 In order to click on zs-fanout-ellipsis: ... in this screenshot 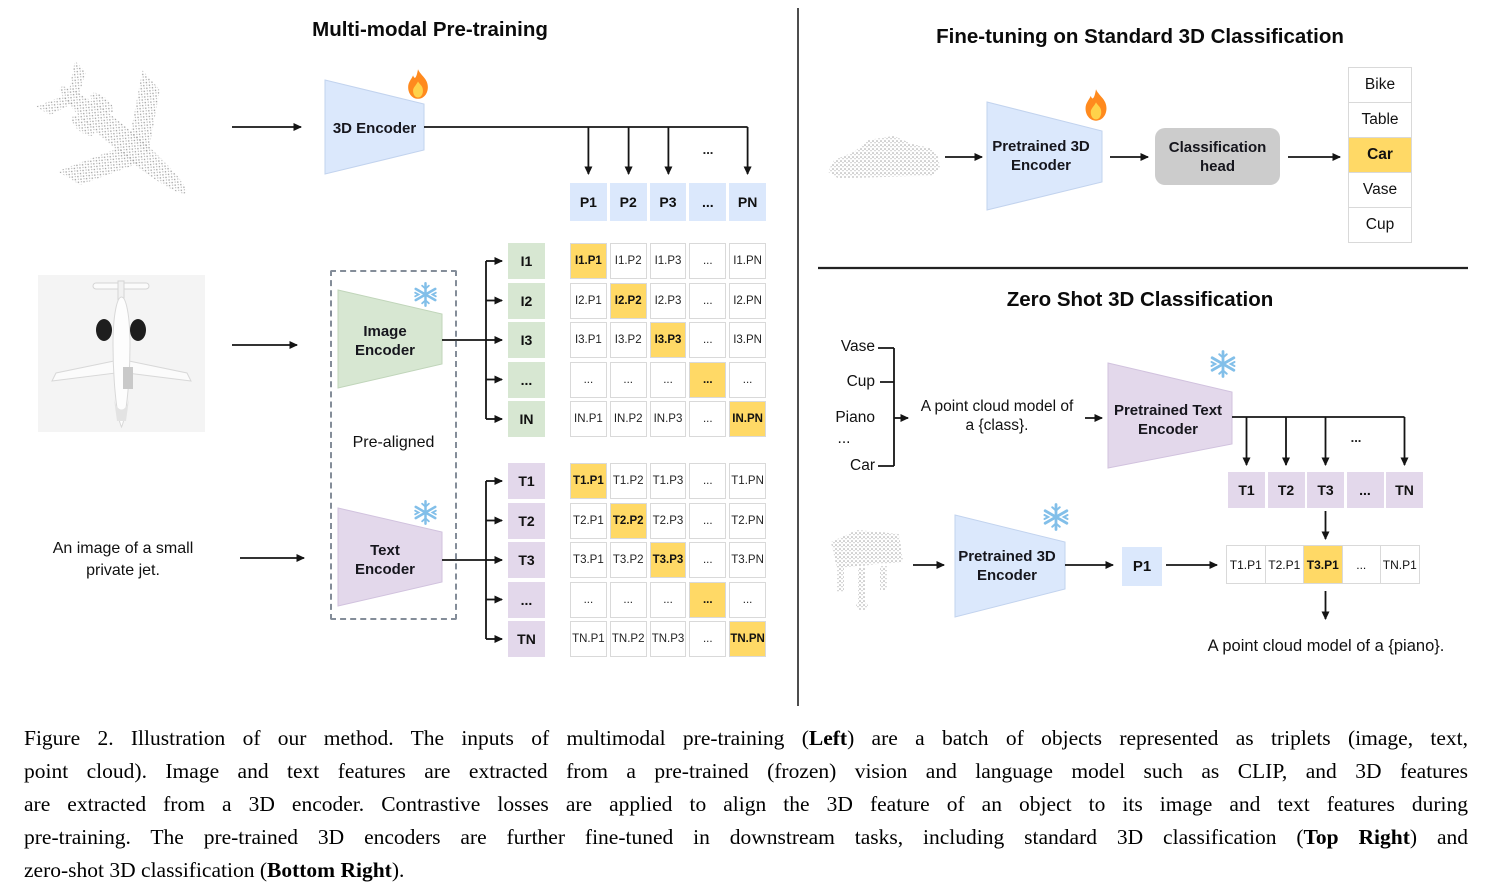, I will do `click(1356, 437)`.